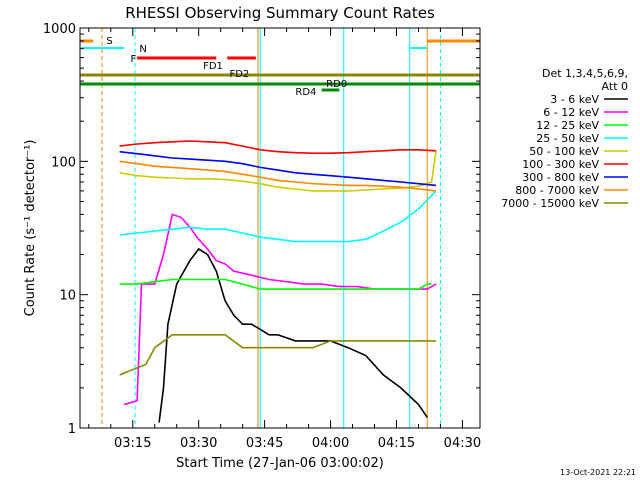 The width and height of the screenshot is (640, 480). What do you see at coordinates (132, 443) in the screenshot?
I see `x-tick-label-0: 03:15` at bounding box center [132, 443].